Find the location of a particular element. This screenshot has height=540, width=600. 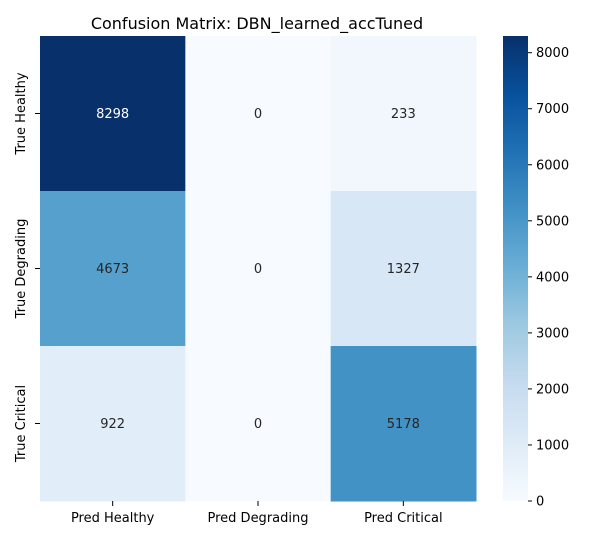

y-tick-label: True Healthy is located at coordinates (21, 113).